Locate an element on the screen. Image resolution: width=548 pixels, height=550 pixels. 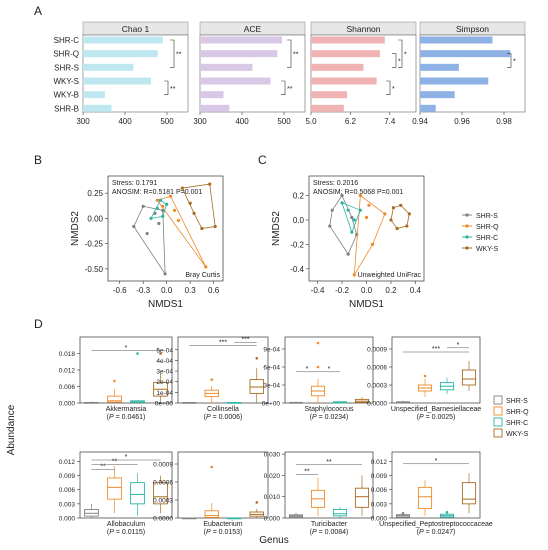
tick-label: 5.0 is located at coordinates (311, 121).